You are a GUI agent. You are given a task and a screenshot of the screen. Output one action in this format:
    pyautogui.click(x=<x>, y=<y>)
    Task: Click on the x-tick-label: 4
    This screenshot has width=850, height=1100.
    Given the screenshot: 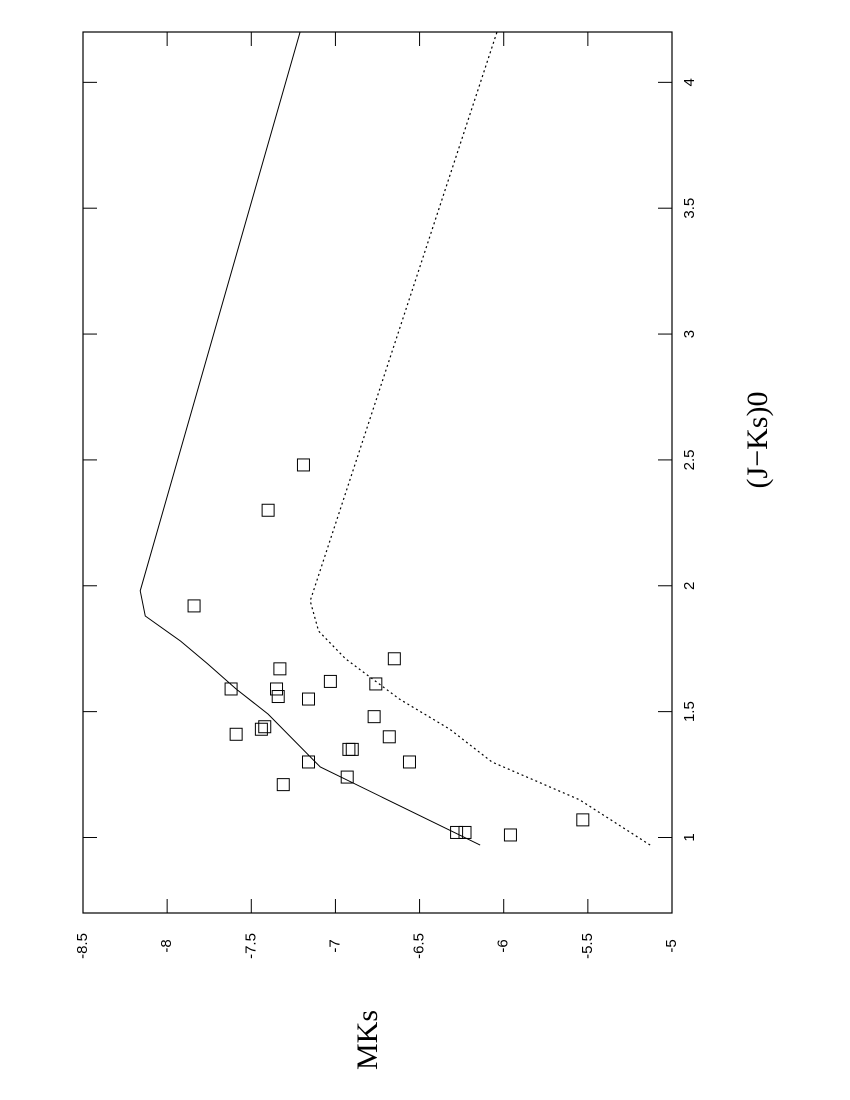 What is the action you would take?
    pyautogui.click(x=689, y=82)
    